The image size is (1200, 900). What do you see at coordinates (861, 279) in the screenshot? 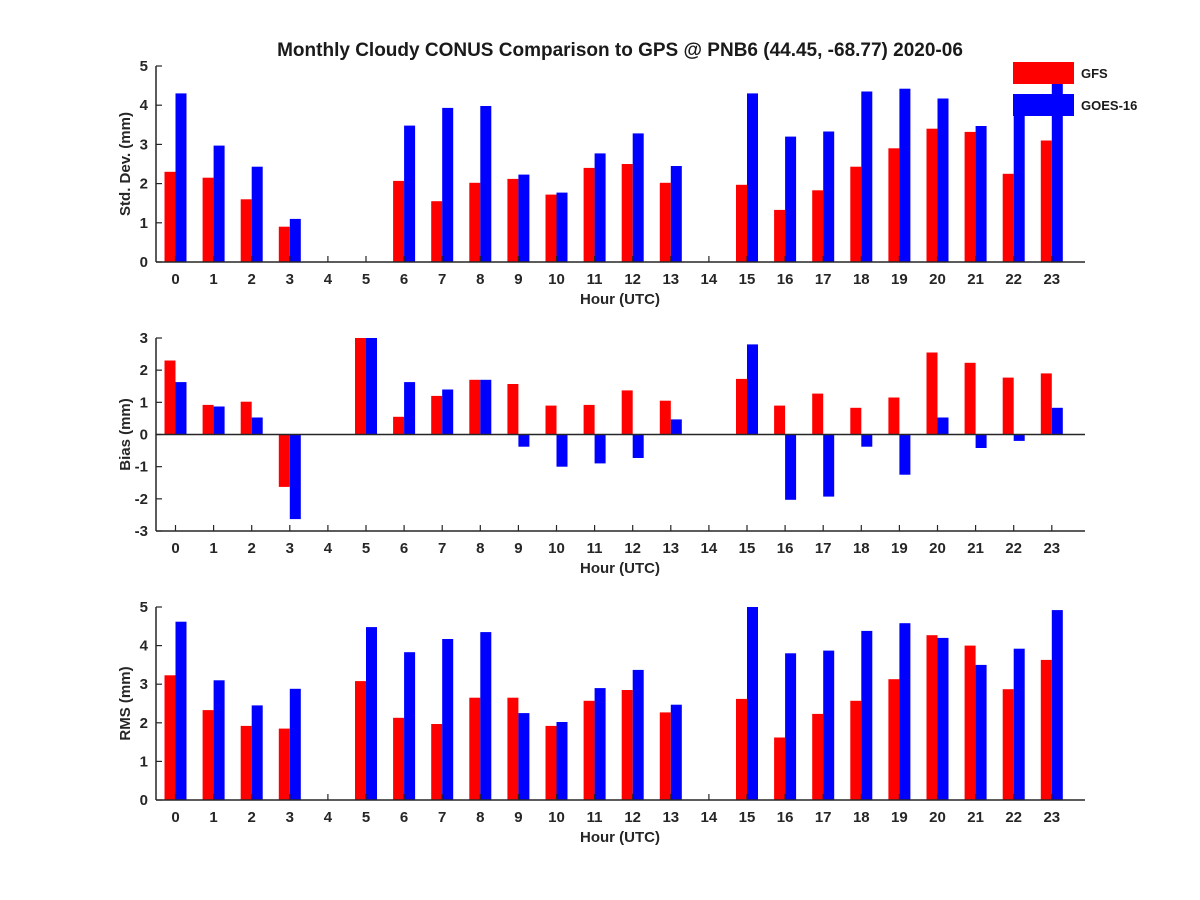
I see `x-tick-label: 18` at bounding box center [861, 279].